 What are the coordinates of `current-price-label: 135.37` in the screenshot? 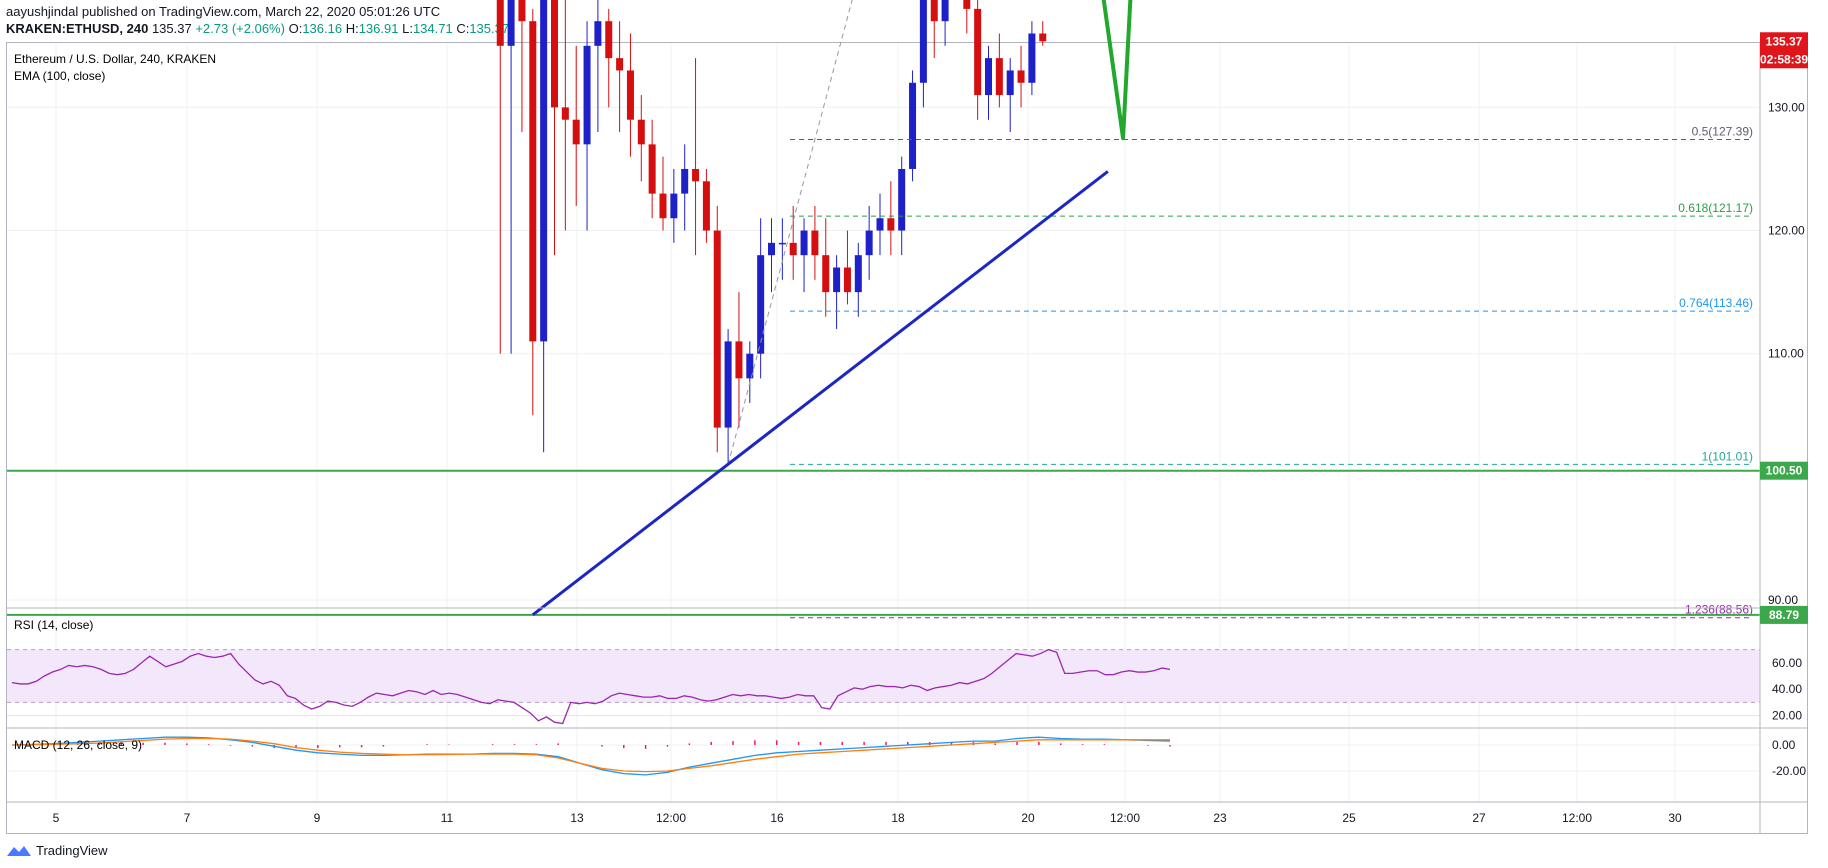 It's located at (1784, 41).